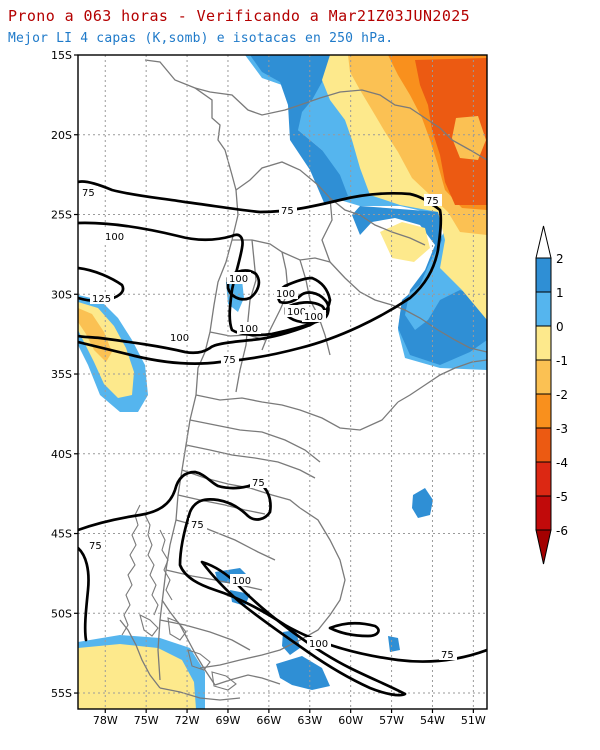 This screenshot has width=600, height=750. I want to click on isotach-label-100-s2: 100, so click(318, 644).